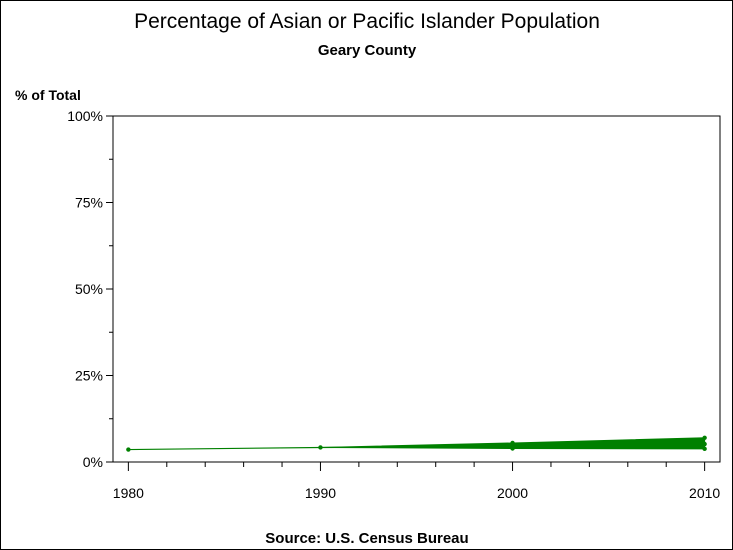  Describe the element at coordinates (85, 116) in the screenshot. I see `y-tick-label: 100%` at that location.